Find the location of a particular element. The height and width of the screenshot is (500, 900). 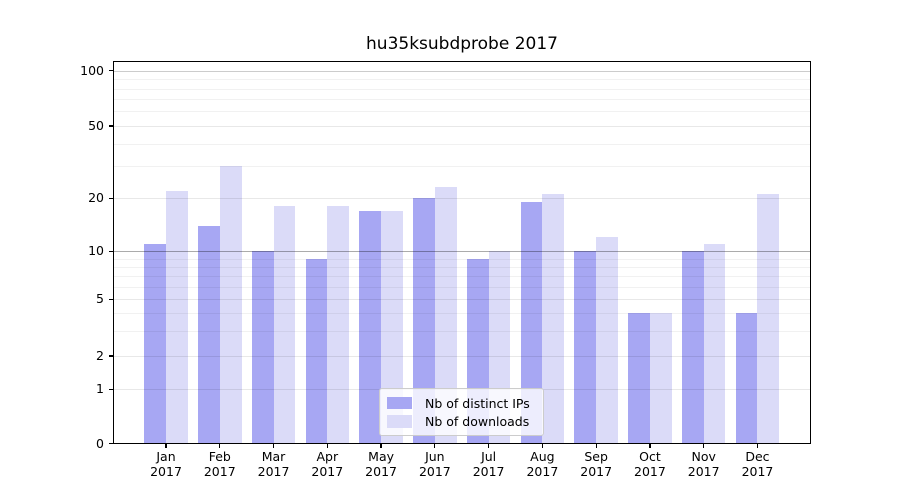

bar-may-downloads is located at coordinates (392, 327).